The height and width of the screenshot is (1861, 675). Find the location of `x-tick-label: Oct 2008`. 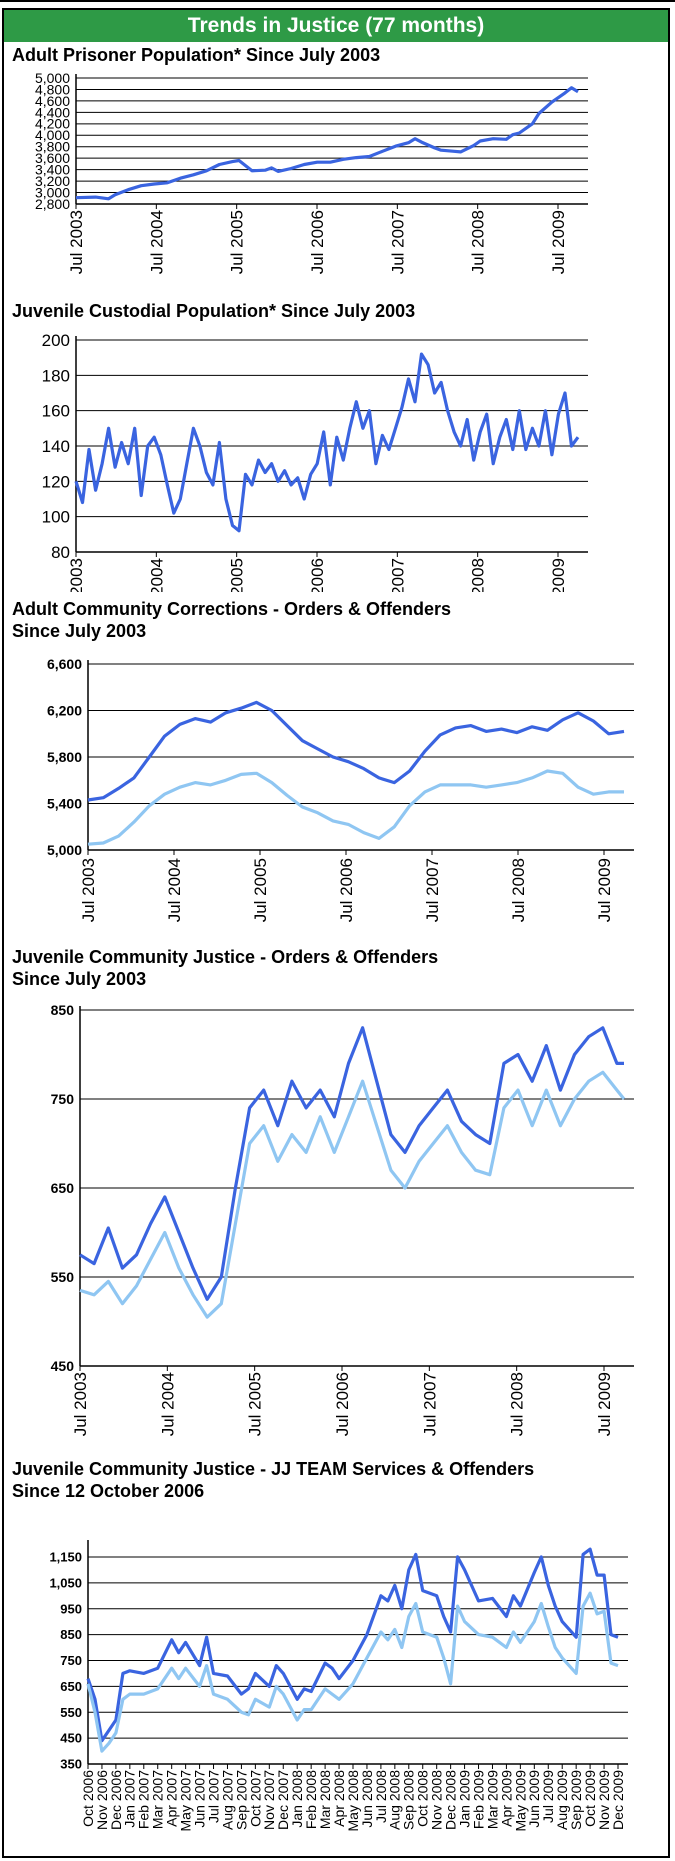

x-tick-label: Oct 2008 is located at coordinates (423, 1798).